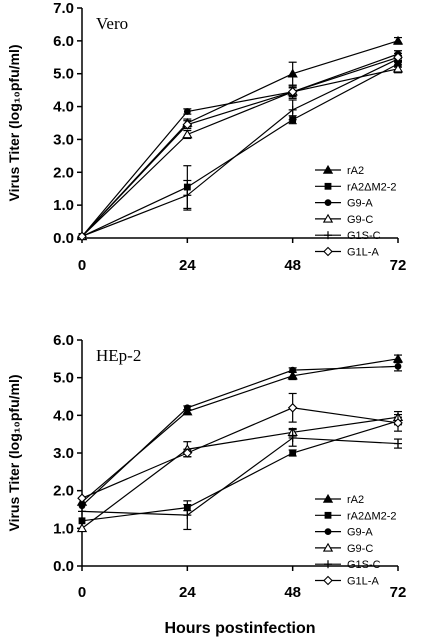  Describe the element at coordinates (63, 139) in the screenshot. I see `y-tick-label: 3.0` at that location.